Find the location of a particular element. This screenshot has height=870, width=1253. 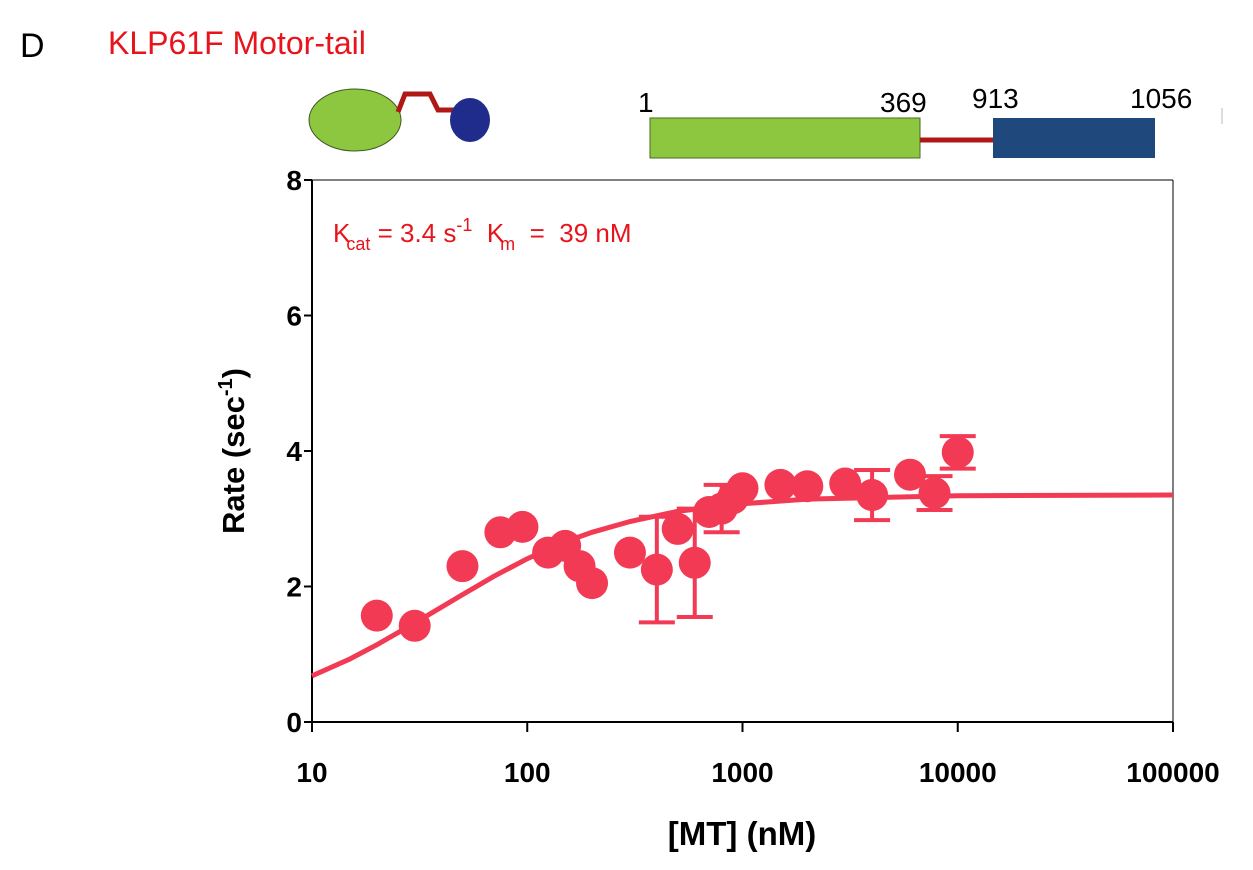

annotation-part: = 39 nM is located at coordinates (573, 233).